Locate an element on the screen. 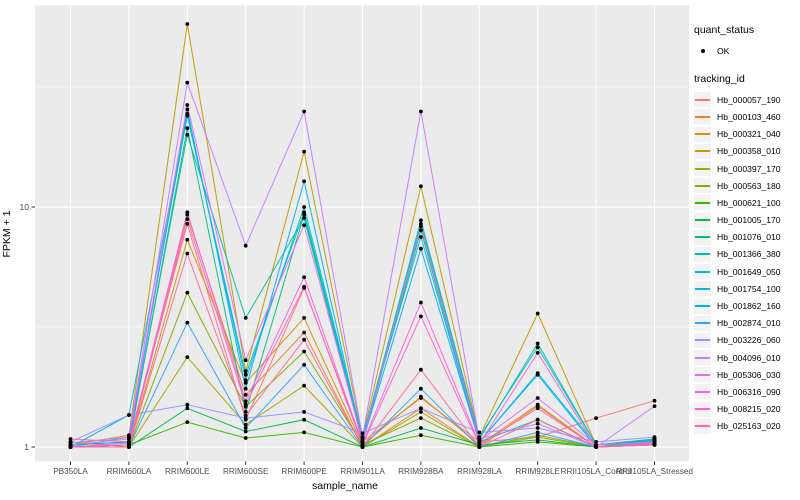  y-tick-label: 1 is located at coordinates (26, 447).